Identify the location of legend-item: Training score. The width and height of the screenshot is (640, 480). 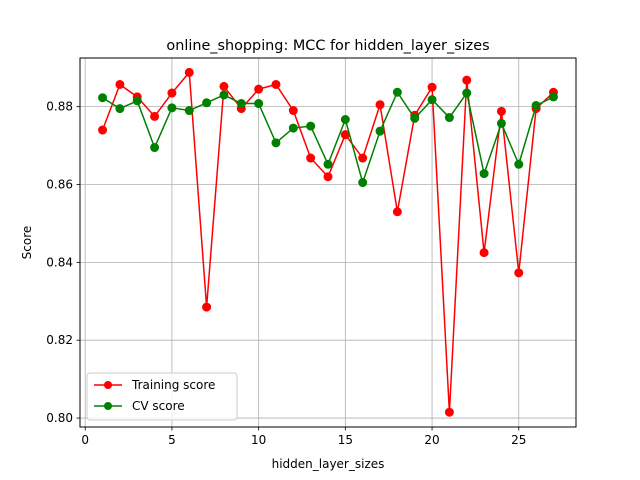
(154, 385).